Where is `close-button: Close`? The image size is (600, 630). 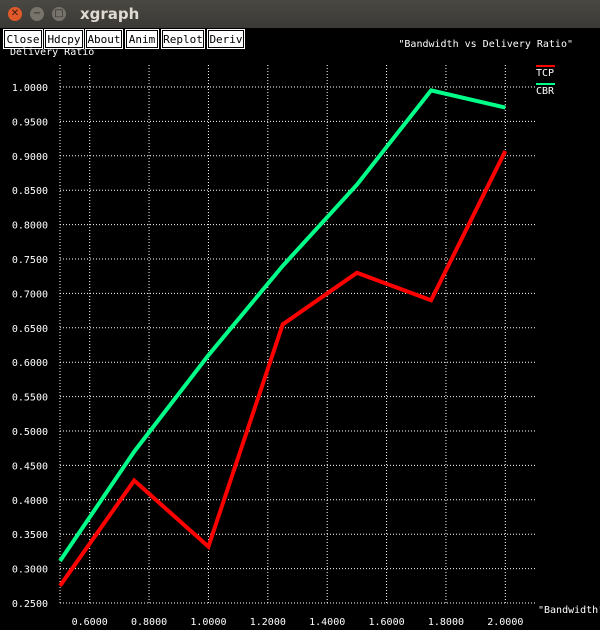
close-button: Close is located at coordinates (23, 39).